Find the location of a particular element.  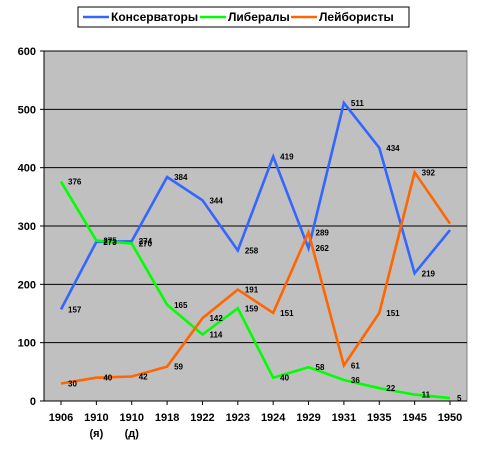

x-tick-label: 1950 is located at coordinates (450, 418).